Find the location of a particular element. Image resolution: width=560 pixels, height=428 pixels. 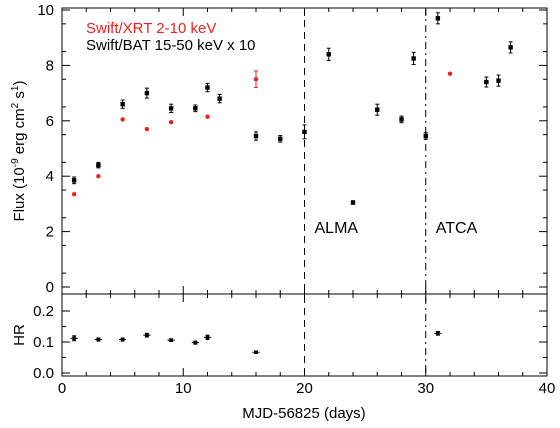

flux-y-tick-label: 4 is located at coordinates (50, 176).